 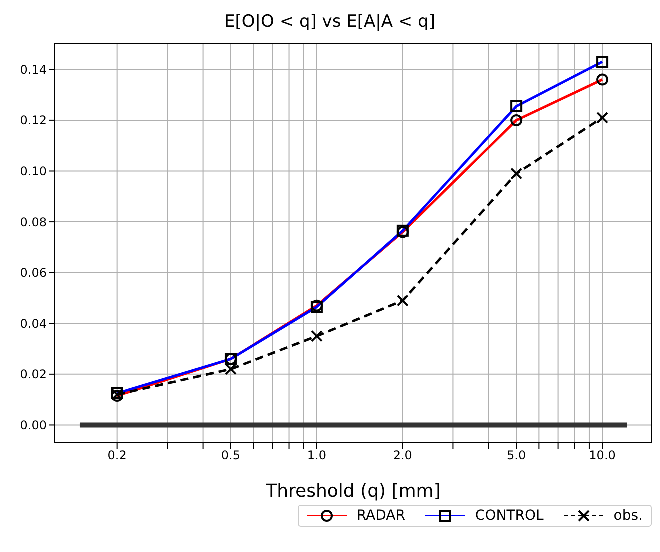 I want to click on y-tick-label: 0.12, so click(x=33, y=121).